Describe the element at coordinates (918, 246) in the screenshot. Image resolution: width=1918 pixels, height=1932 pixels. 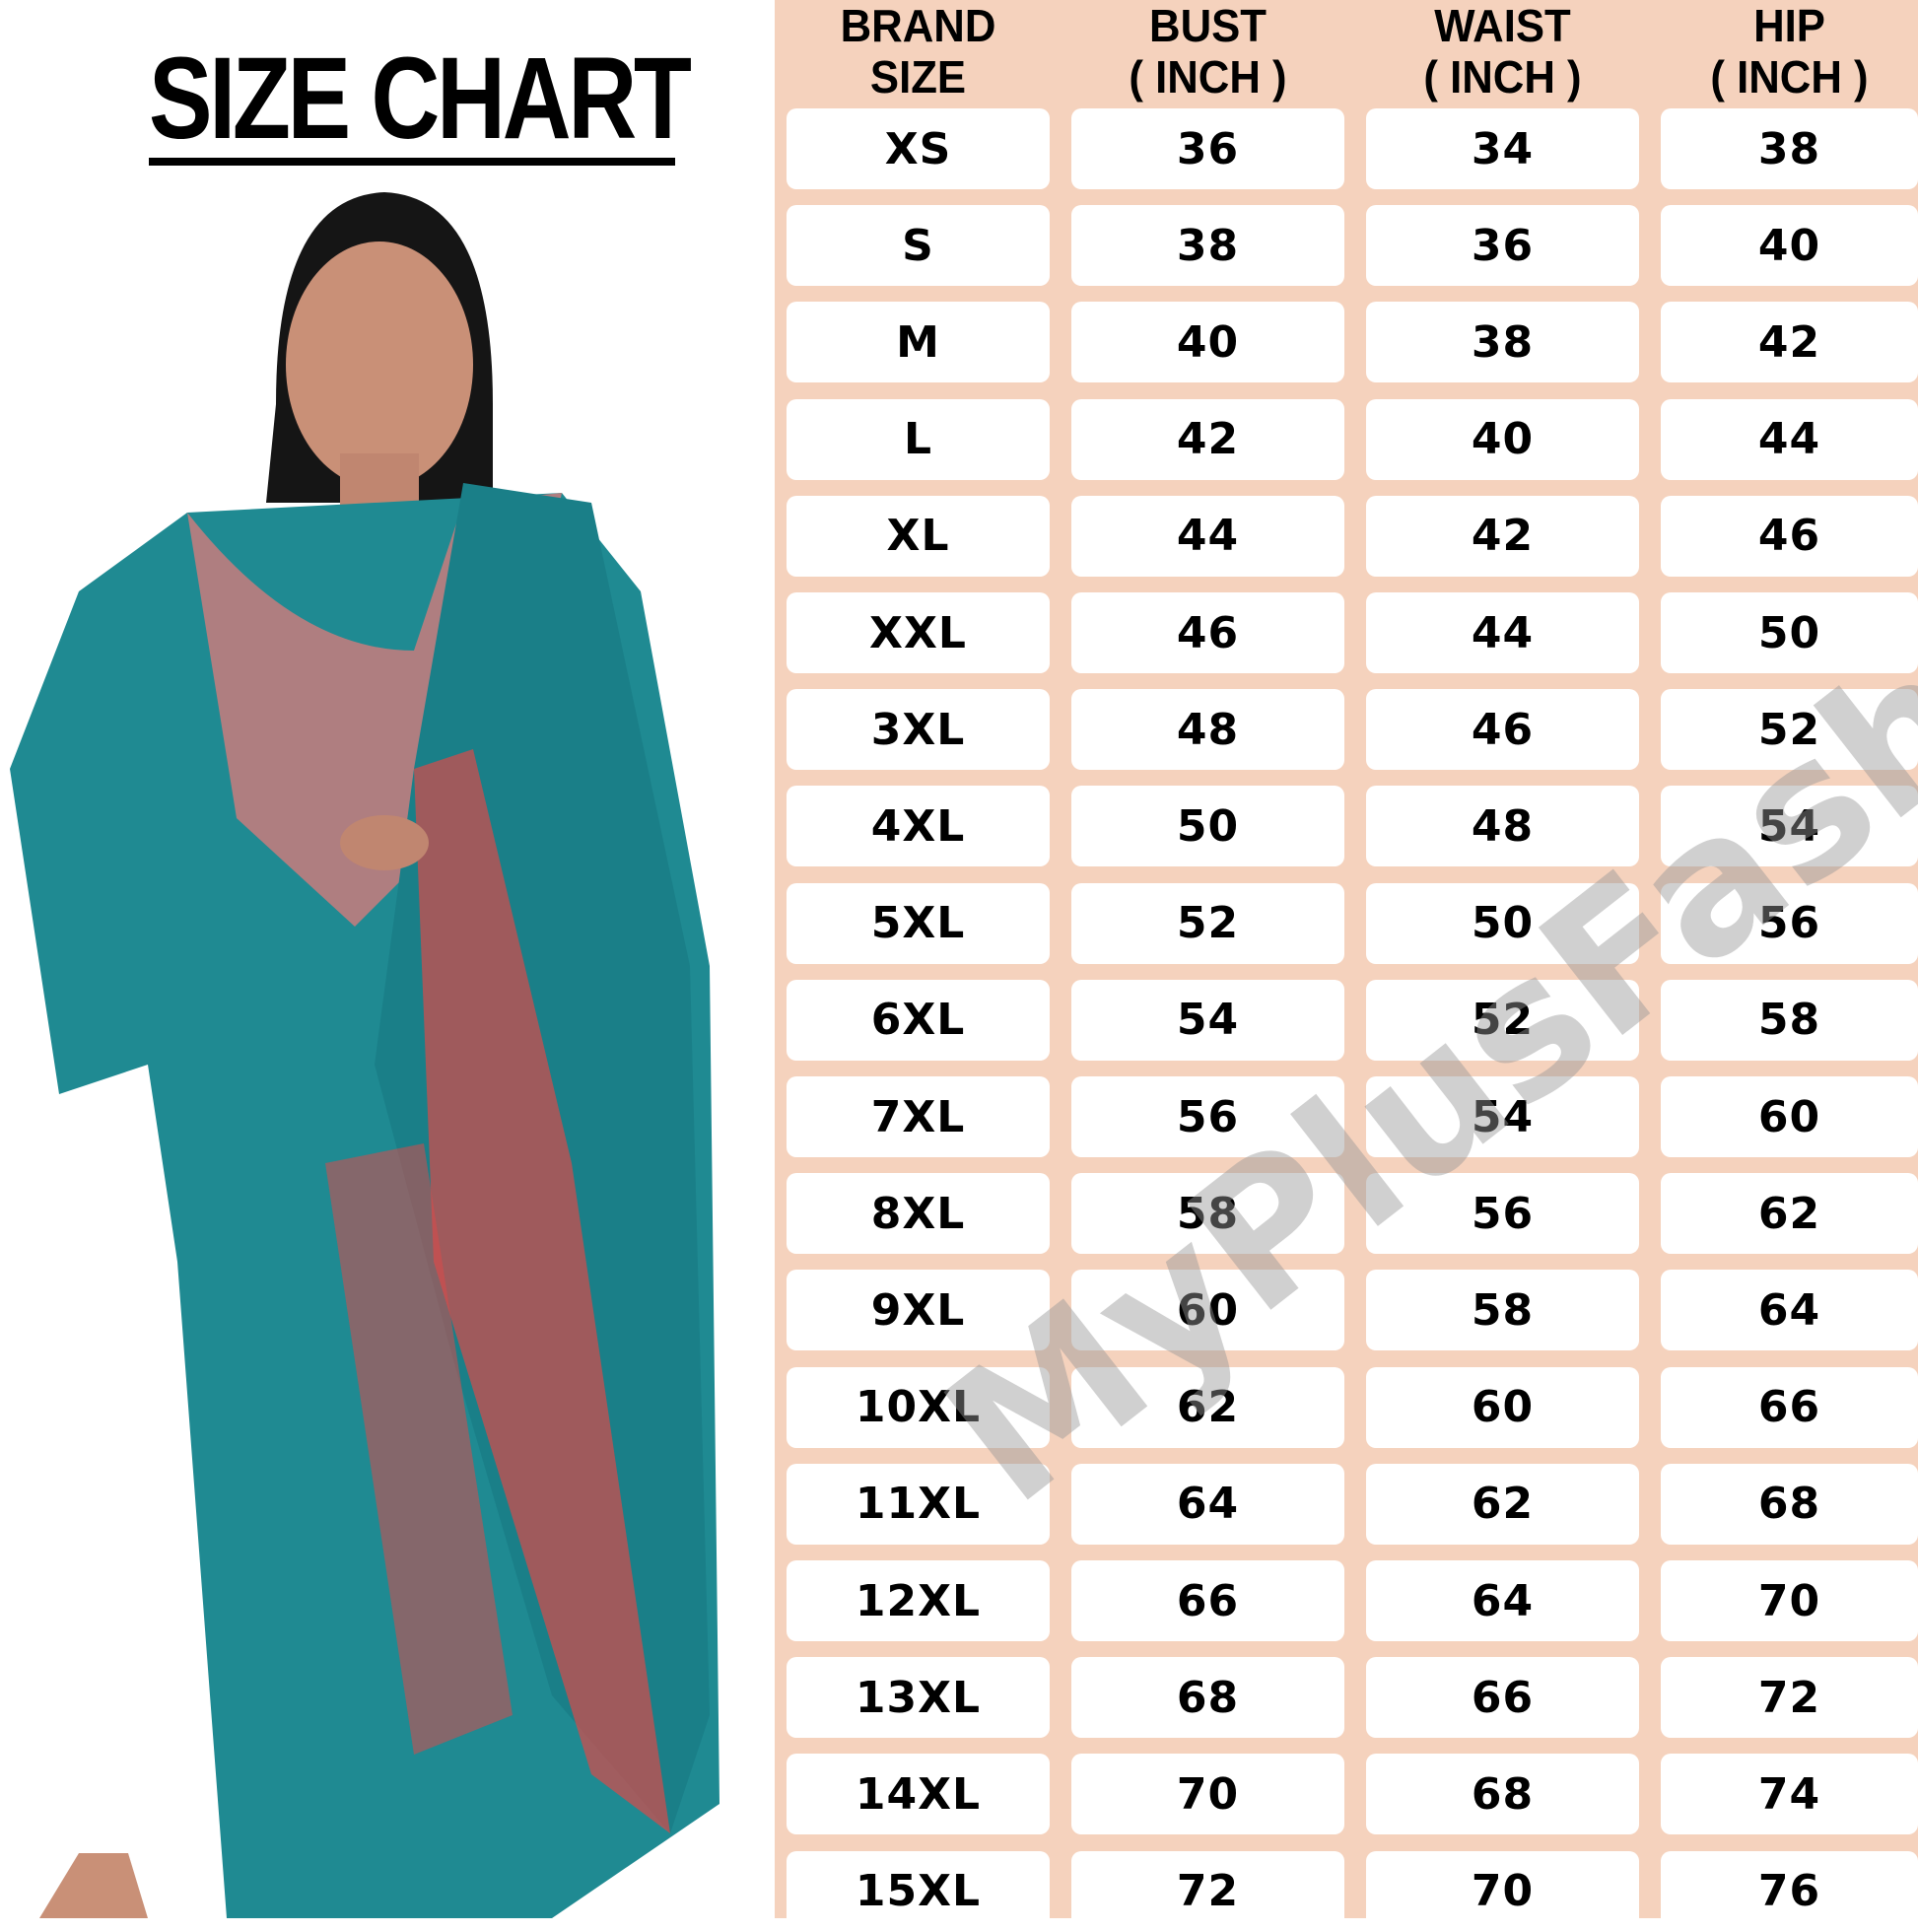
I see `table-cell-brand-size: S` at that location.